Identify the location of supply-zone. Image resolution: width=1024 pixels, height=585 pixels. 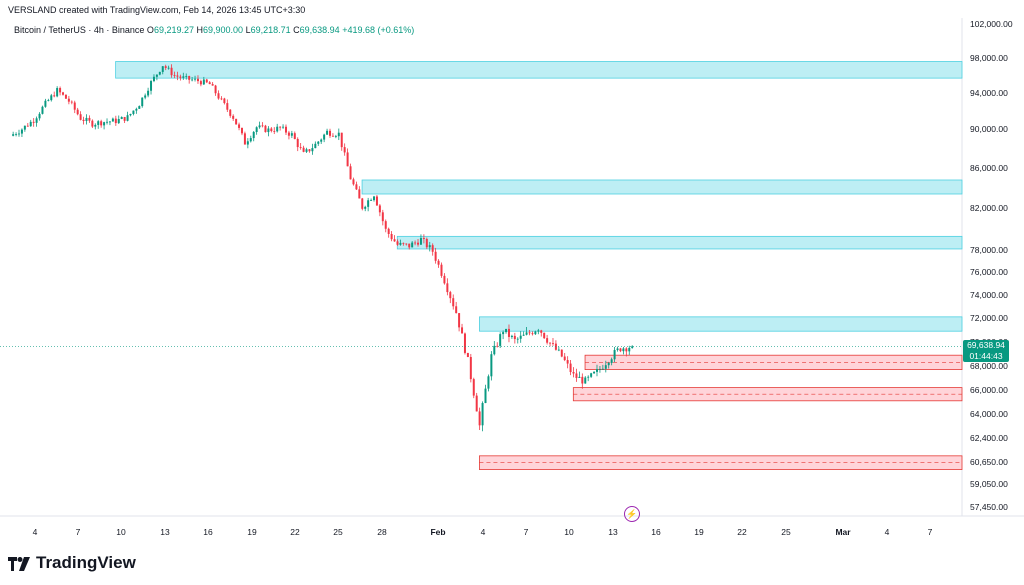
(721, 324).